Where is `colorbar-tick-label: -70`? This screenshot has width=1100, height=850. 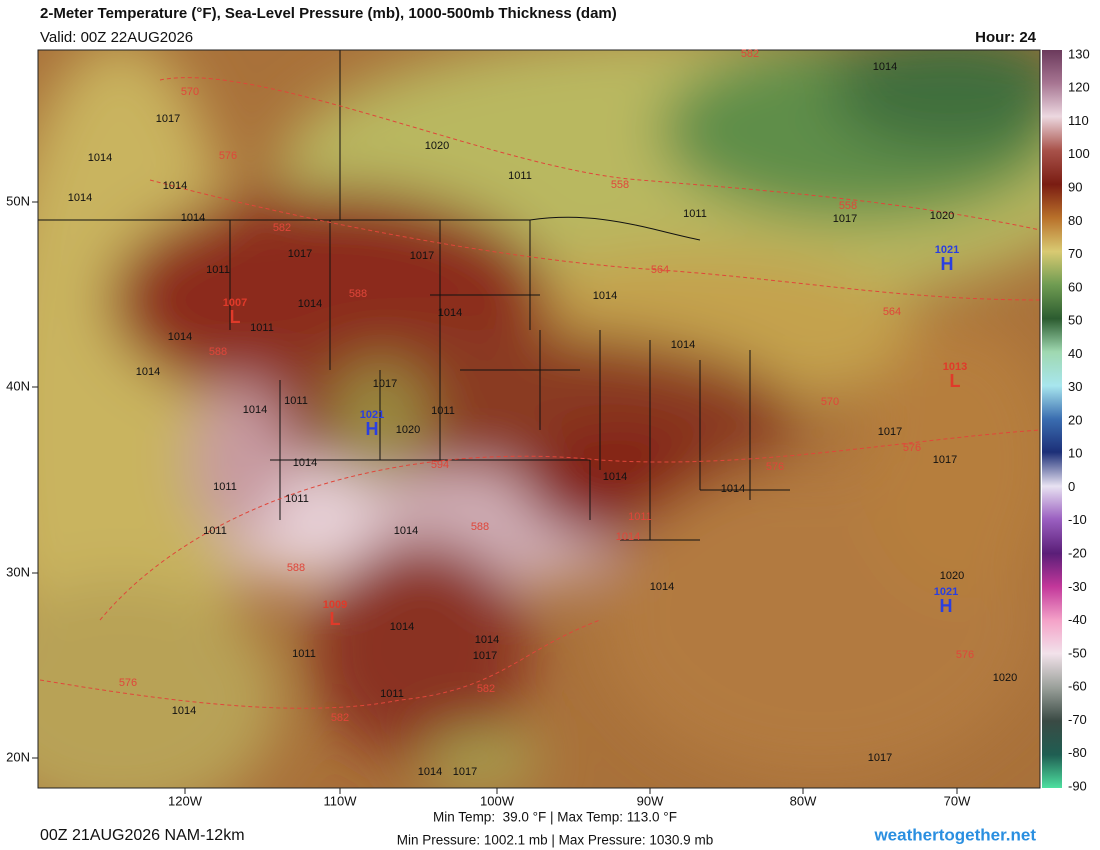
colorbar-tick-label: -70 is located at coordinates (1077, 719).